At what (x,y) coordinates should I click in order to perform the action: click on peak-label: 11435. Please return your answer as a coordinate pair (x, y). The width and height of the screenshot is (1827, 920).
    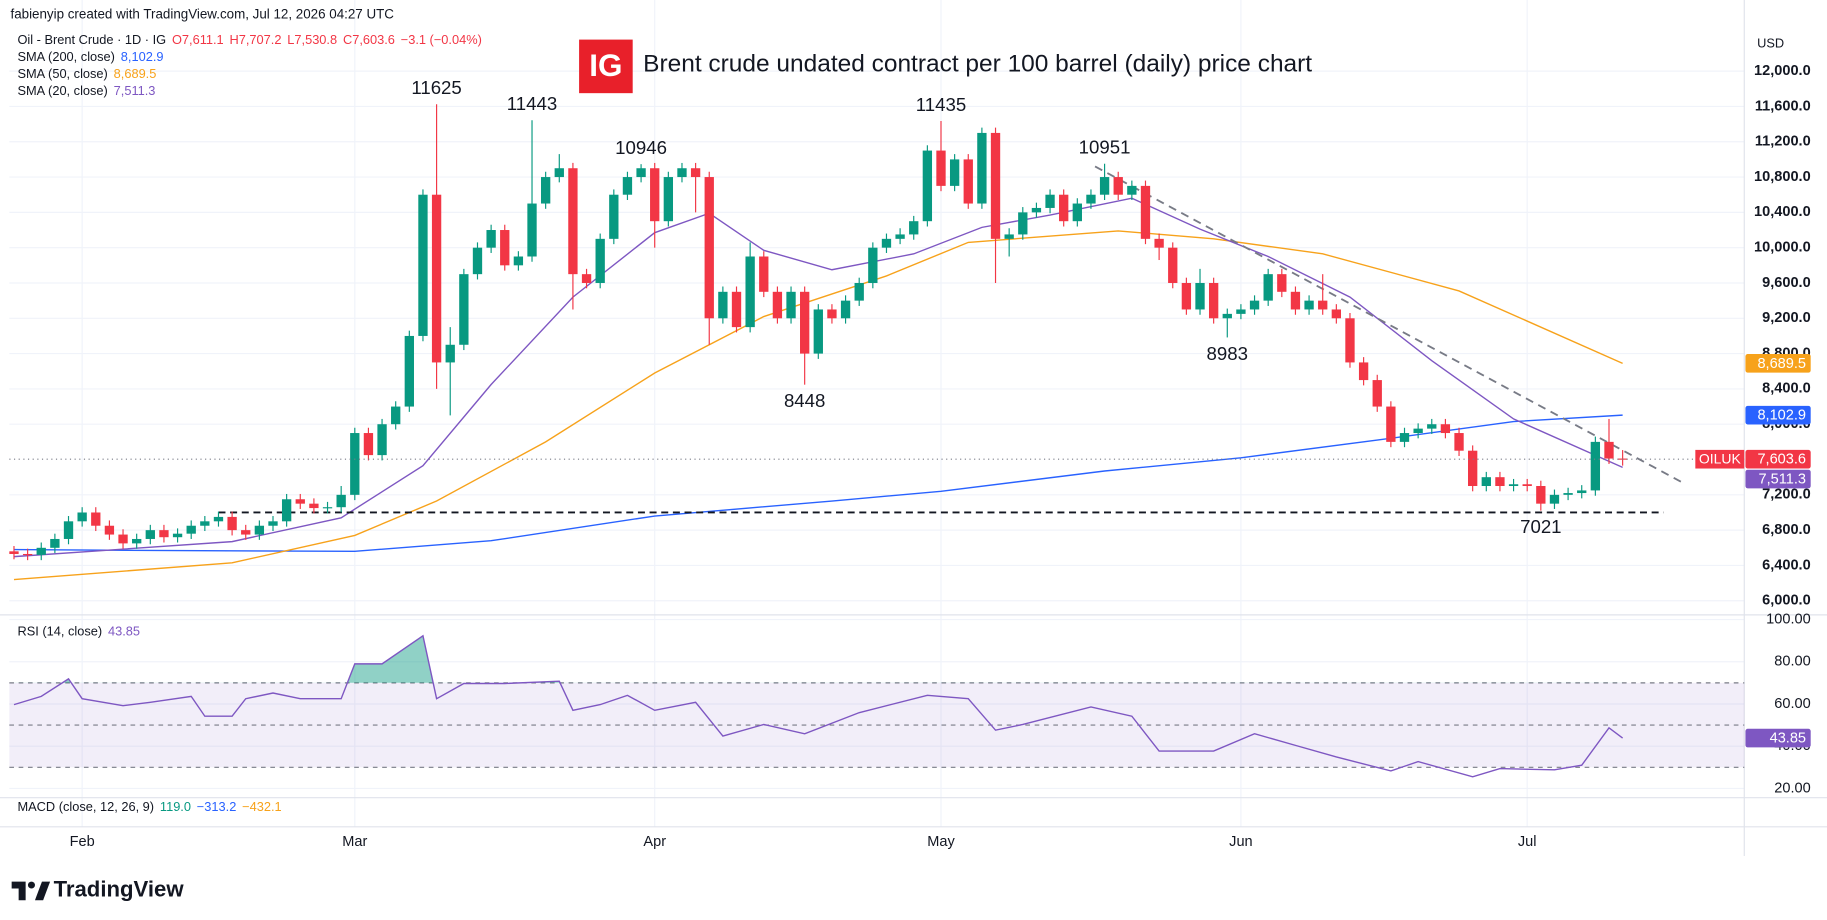
    Looking at the image, I should click on (941, 104).